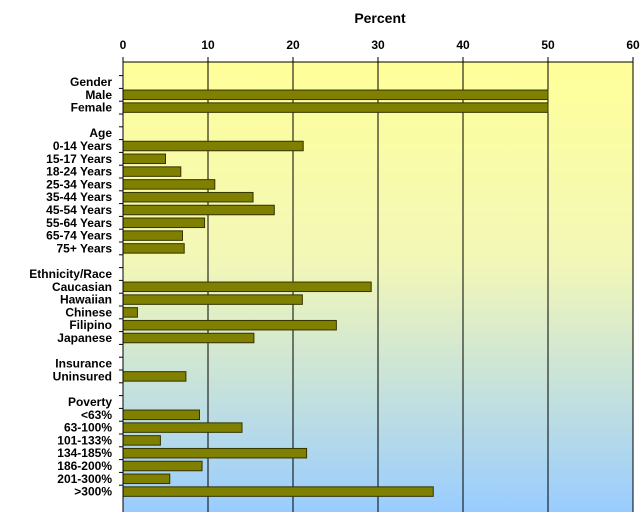  I want to click on category-label: Uninsured, so click(82, 376).